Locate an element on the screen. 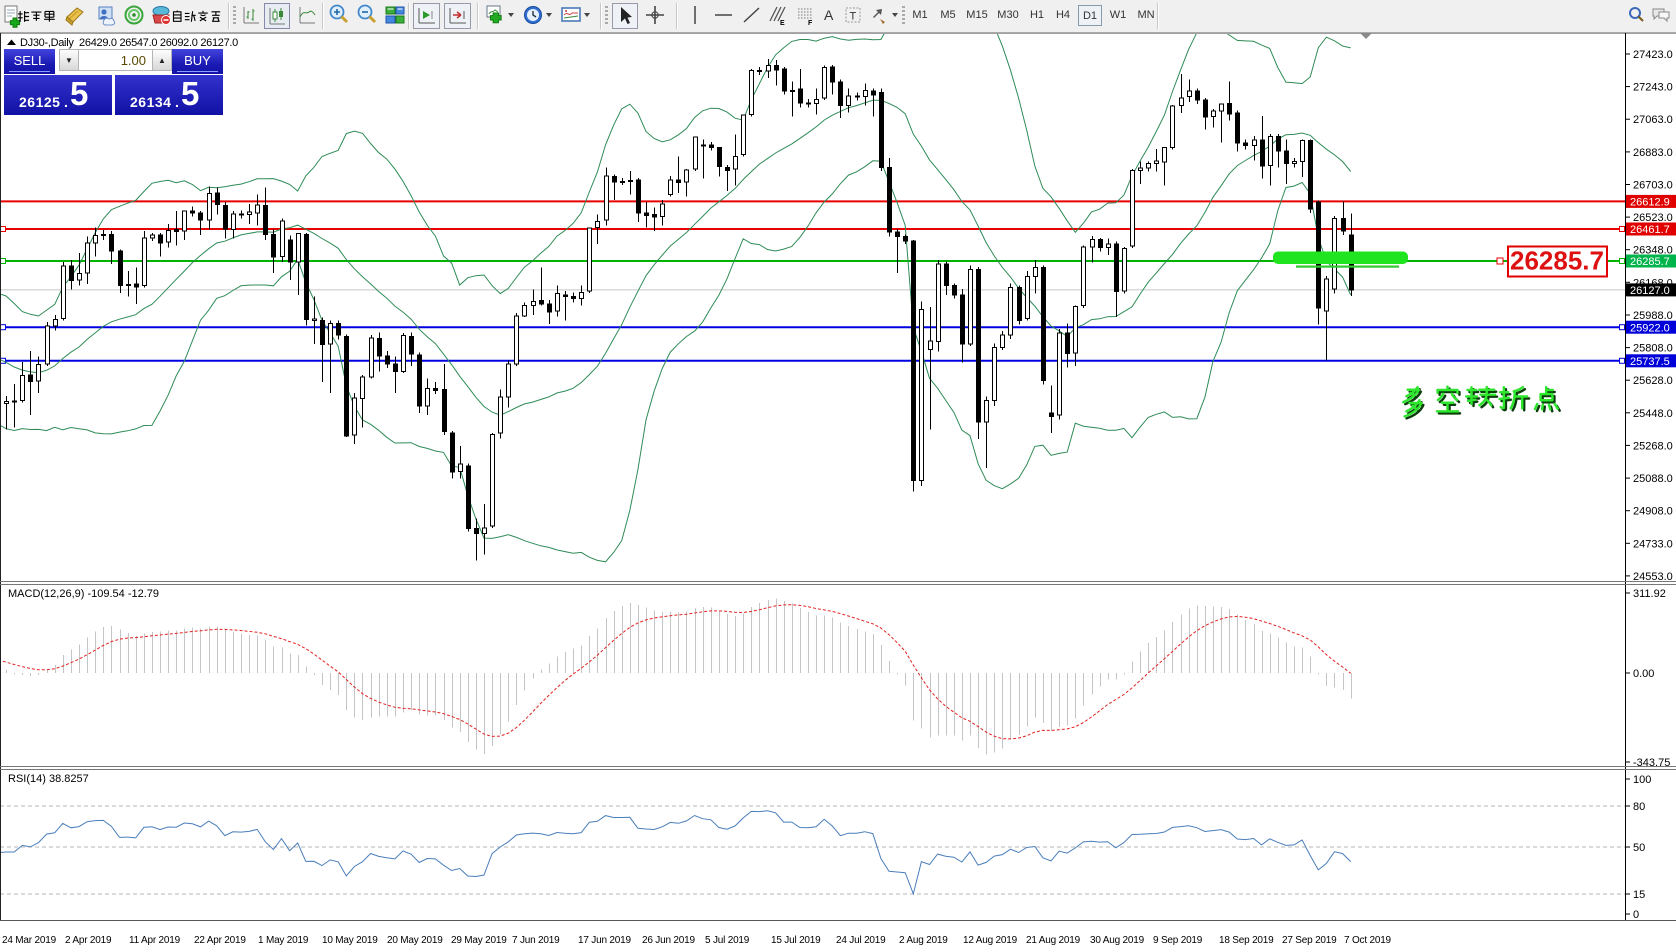  svg-text: 26127.0 is located at coordinates (1650, 291).